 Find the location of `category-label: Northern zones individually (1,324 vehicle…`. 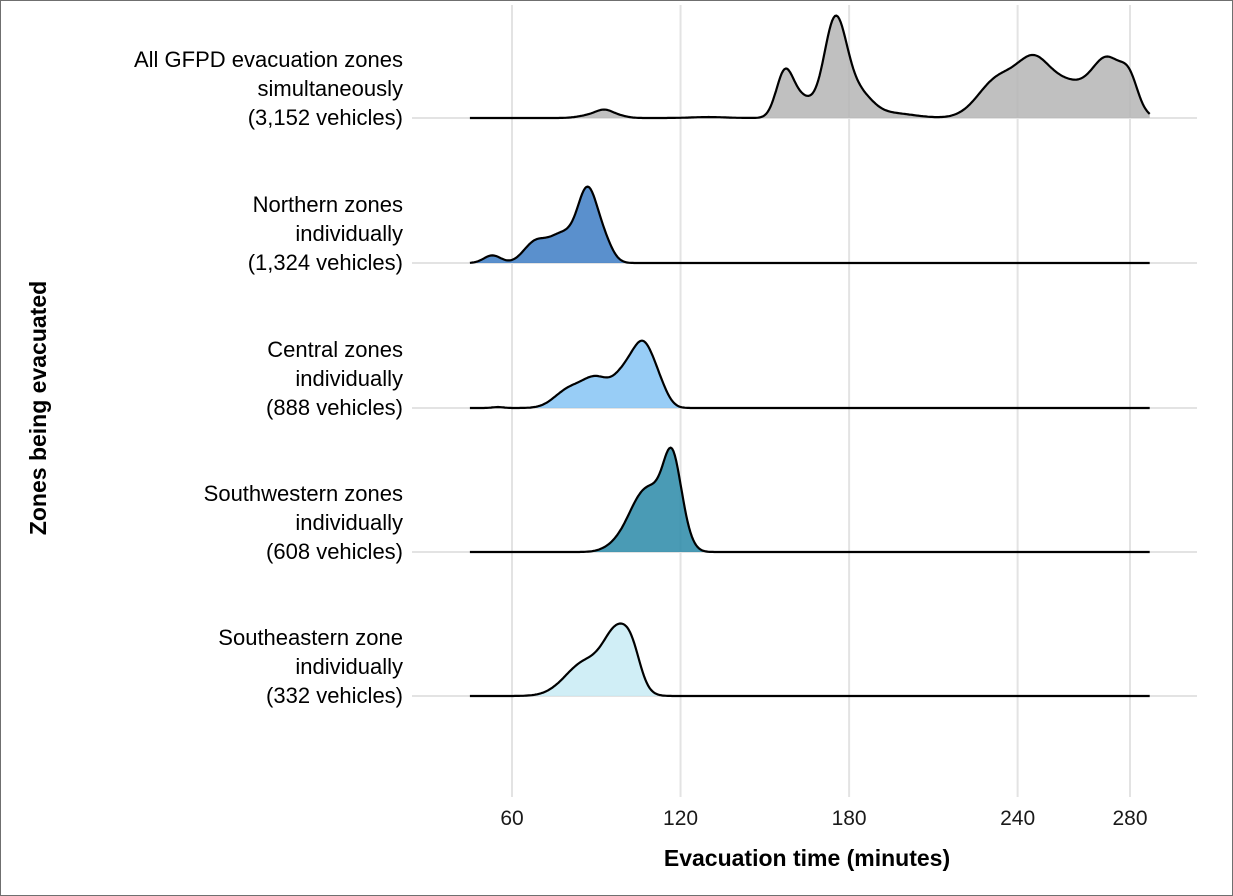

category-label: Northern zones individually (1,324 vehicle… is located at coordinates (325, 233).